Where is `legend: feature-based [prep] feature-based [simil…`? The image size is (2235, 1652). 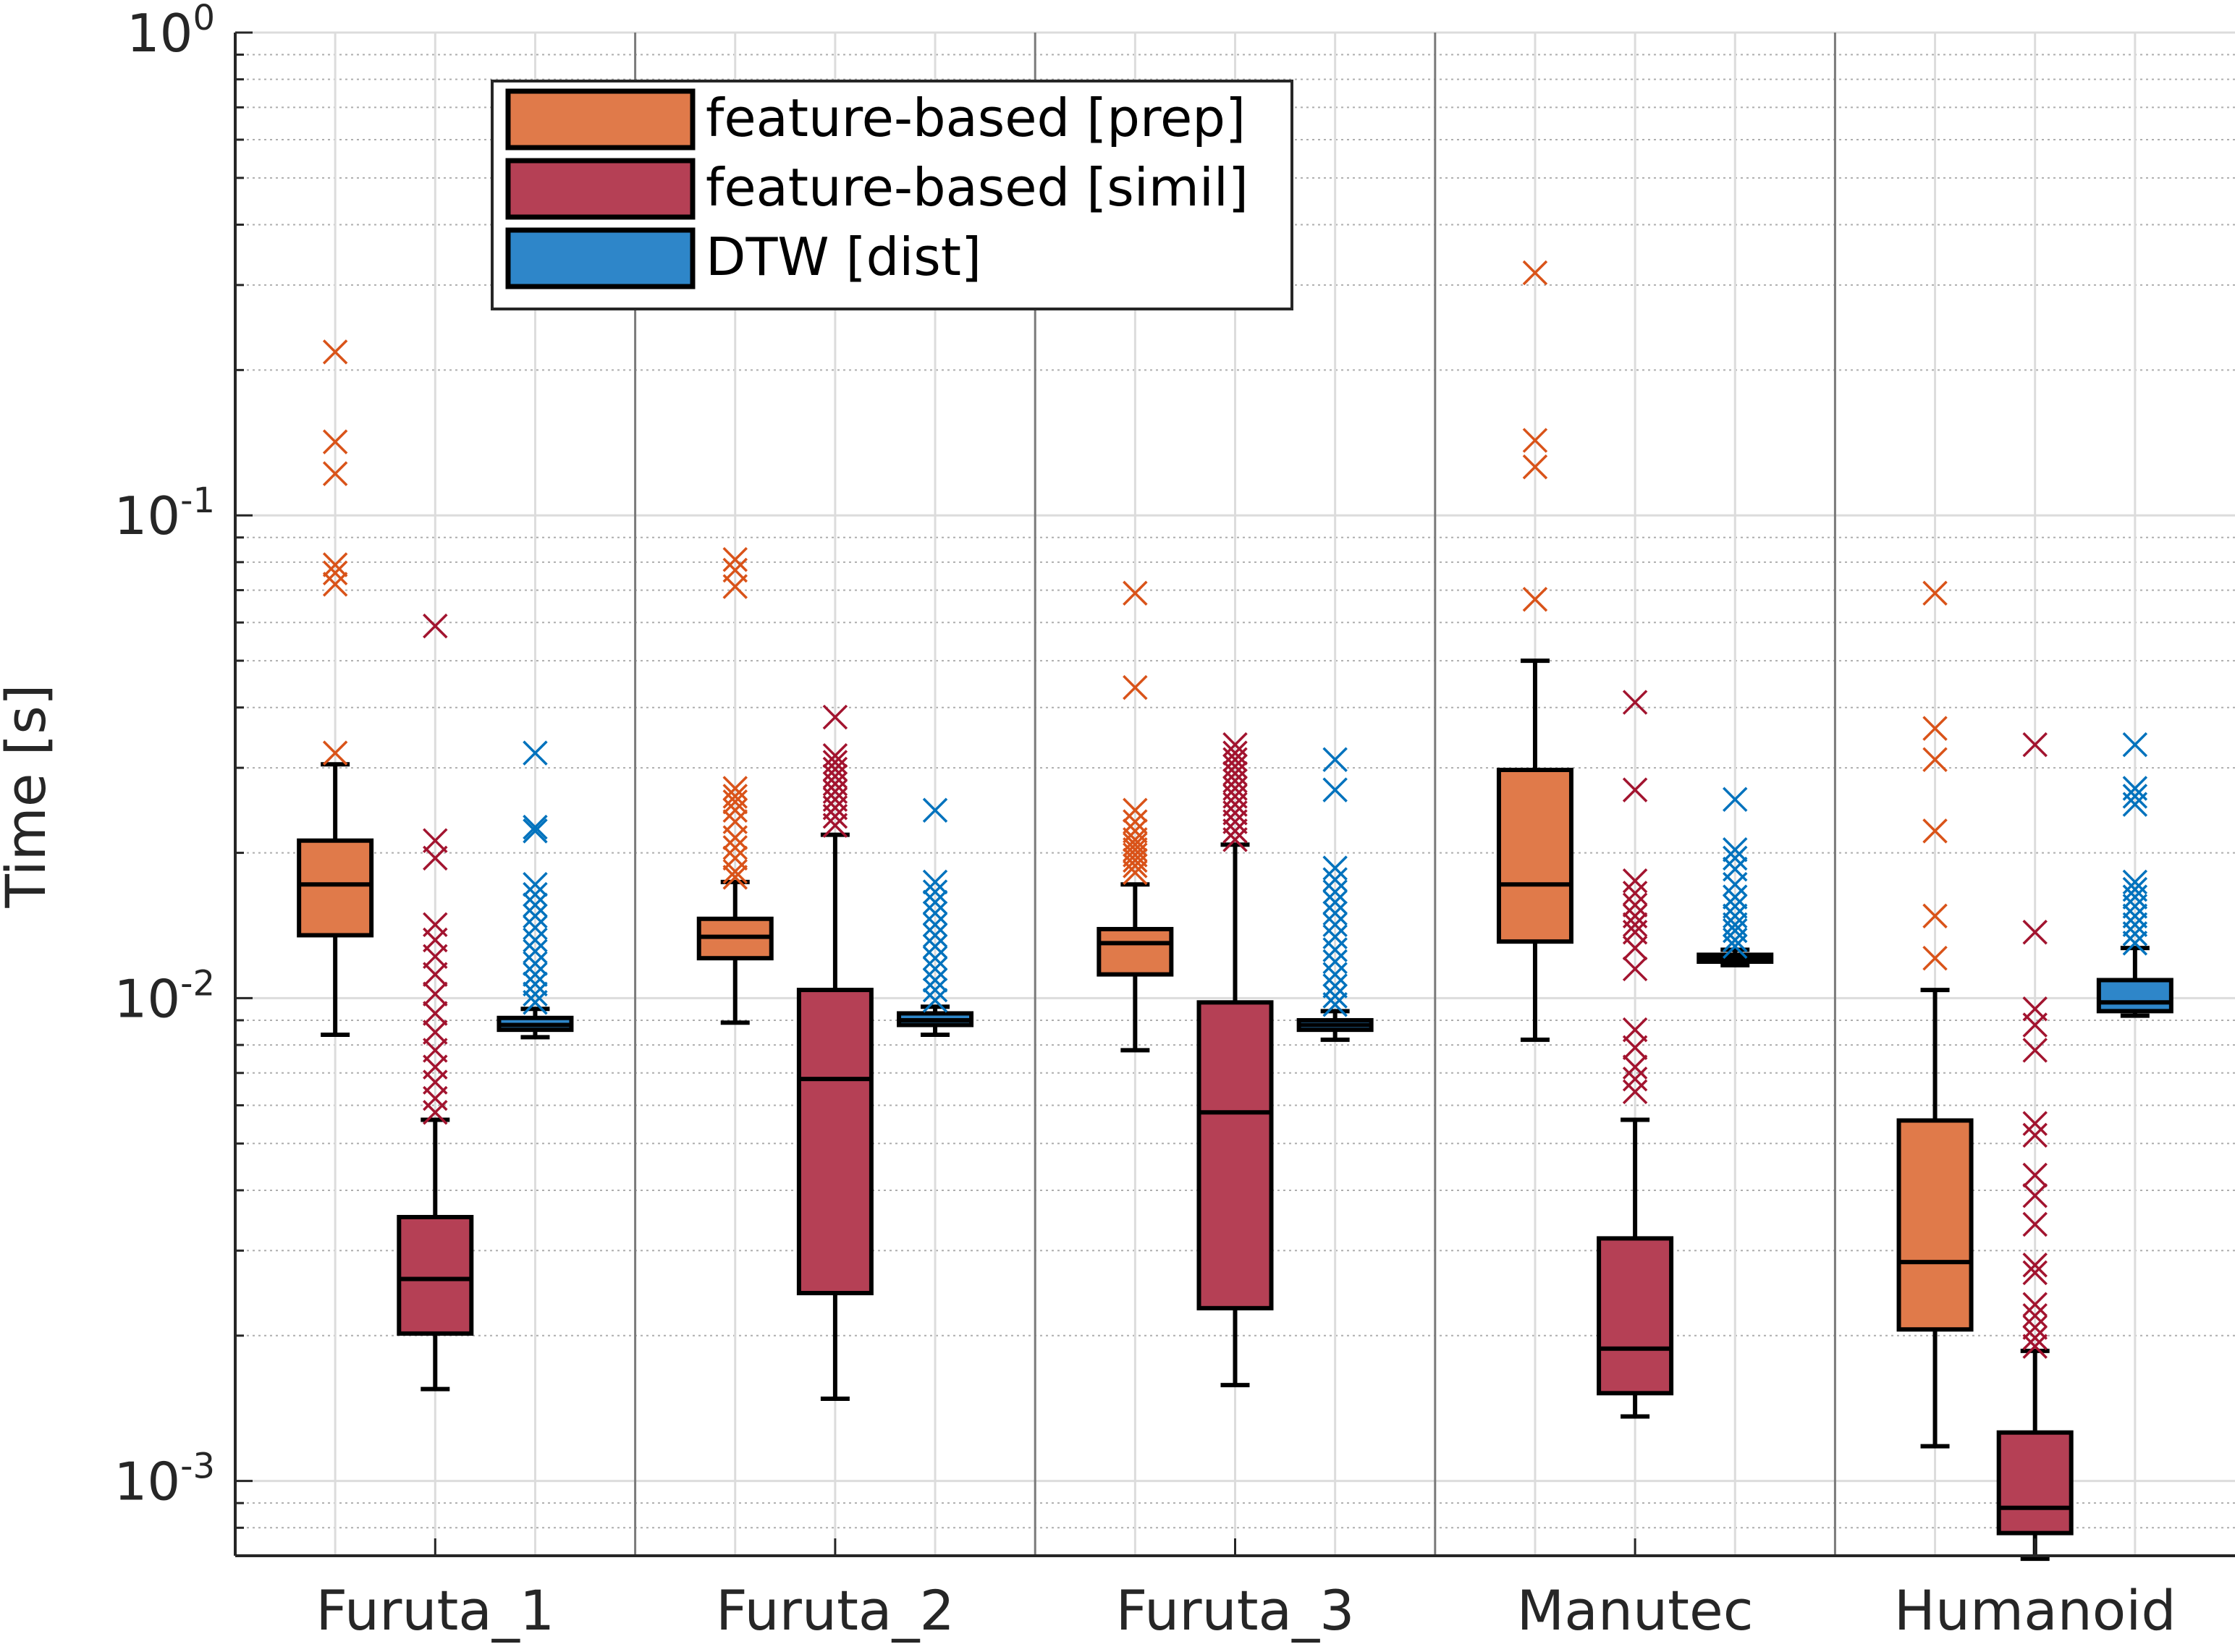
legend: feature-based [prep] feature-based [simil… is located at coordinates (892, 195).